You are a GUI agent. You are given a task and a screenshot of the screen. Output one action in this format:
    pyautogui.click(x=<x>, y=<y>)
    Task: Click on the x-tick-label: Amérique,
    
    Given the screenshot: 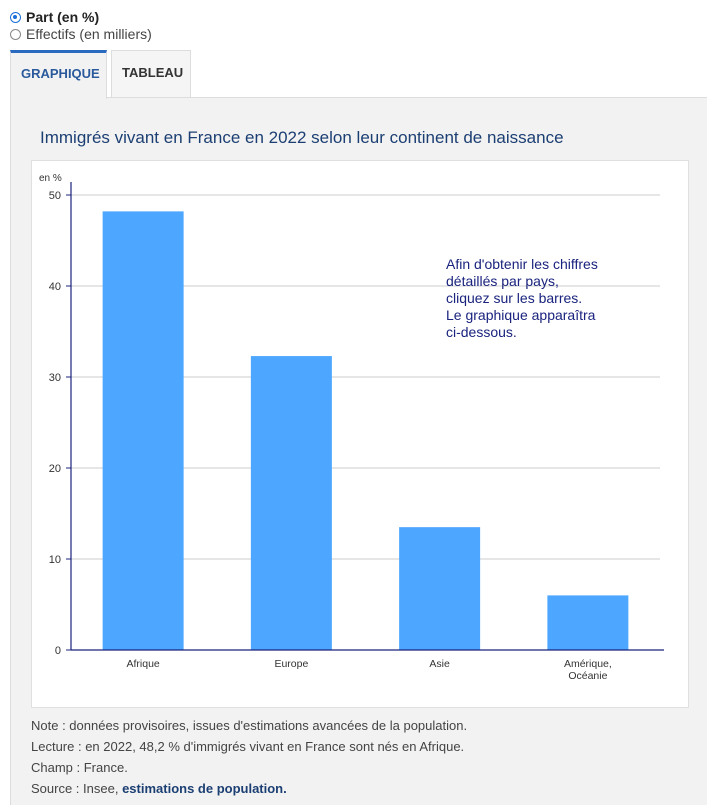 What is the action you would take?
    pyautogui.click(x=588, y=664)
    